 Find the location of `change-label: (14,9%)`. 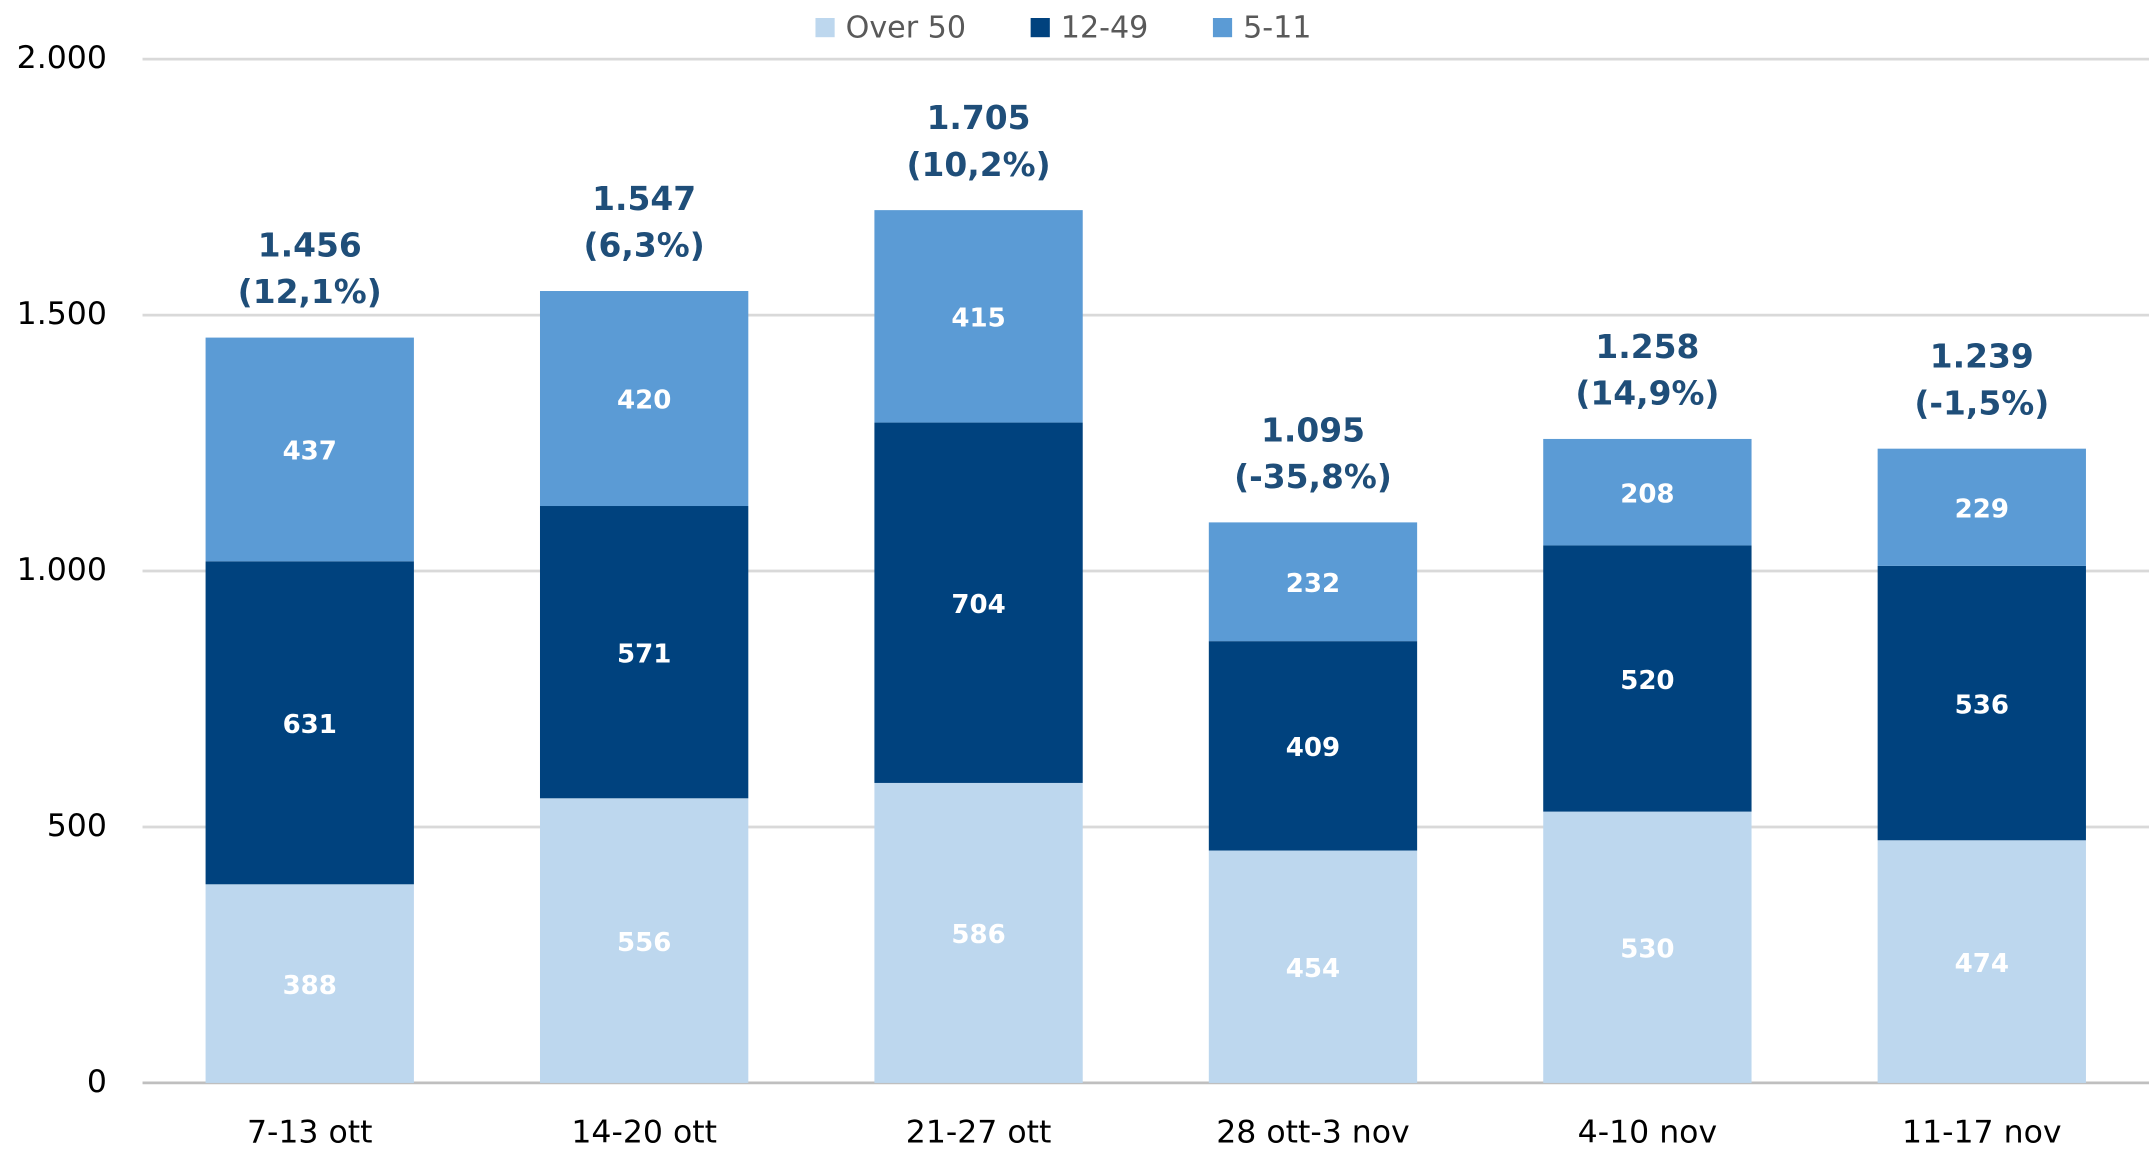

change-label: (14,9%) is located at coordinates (1647, 393).